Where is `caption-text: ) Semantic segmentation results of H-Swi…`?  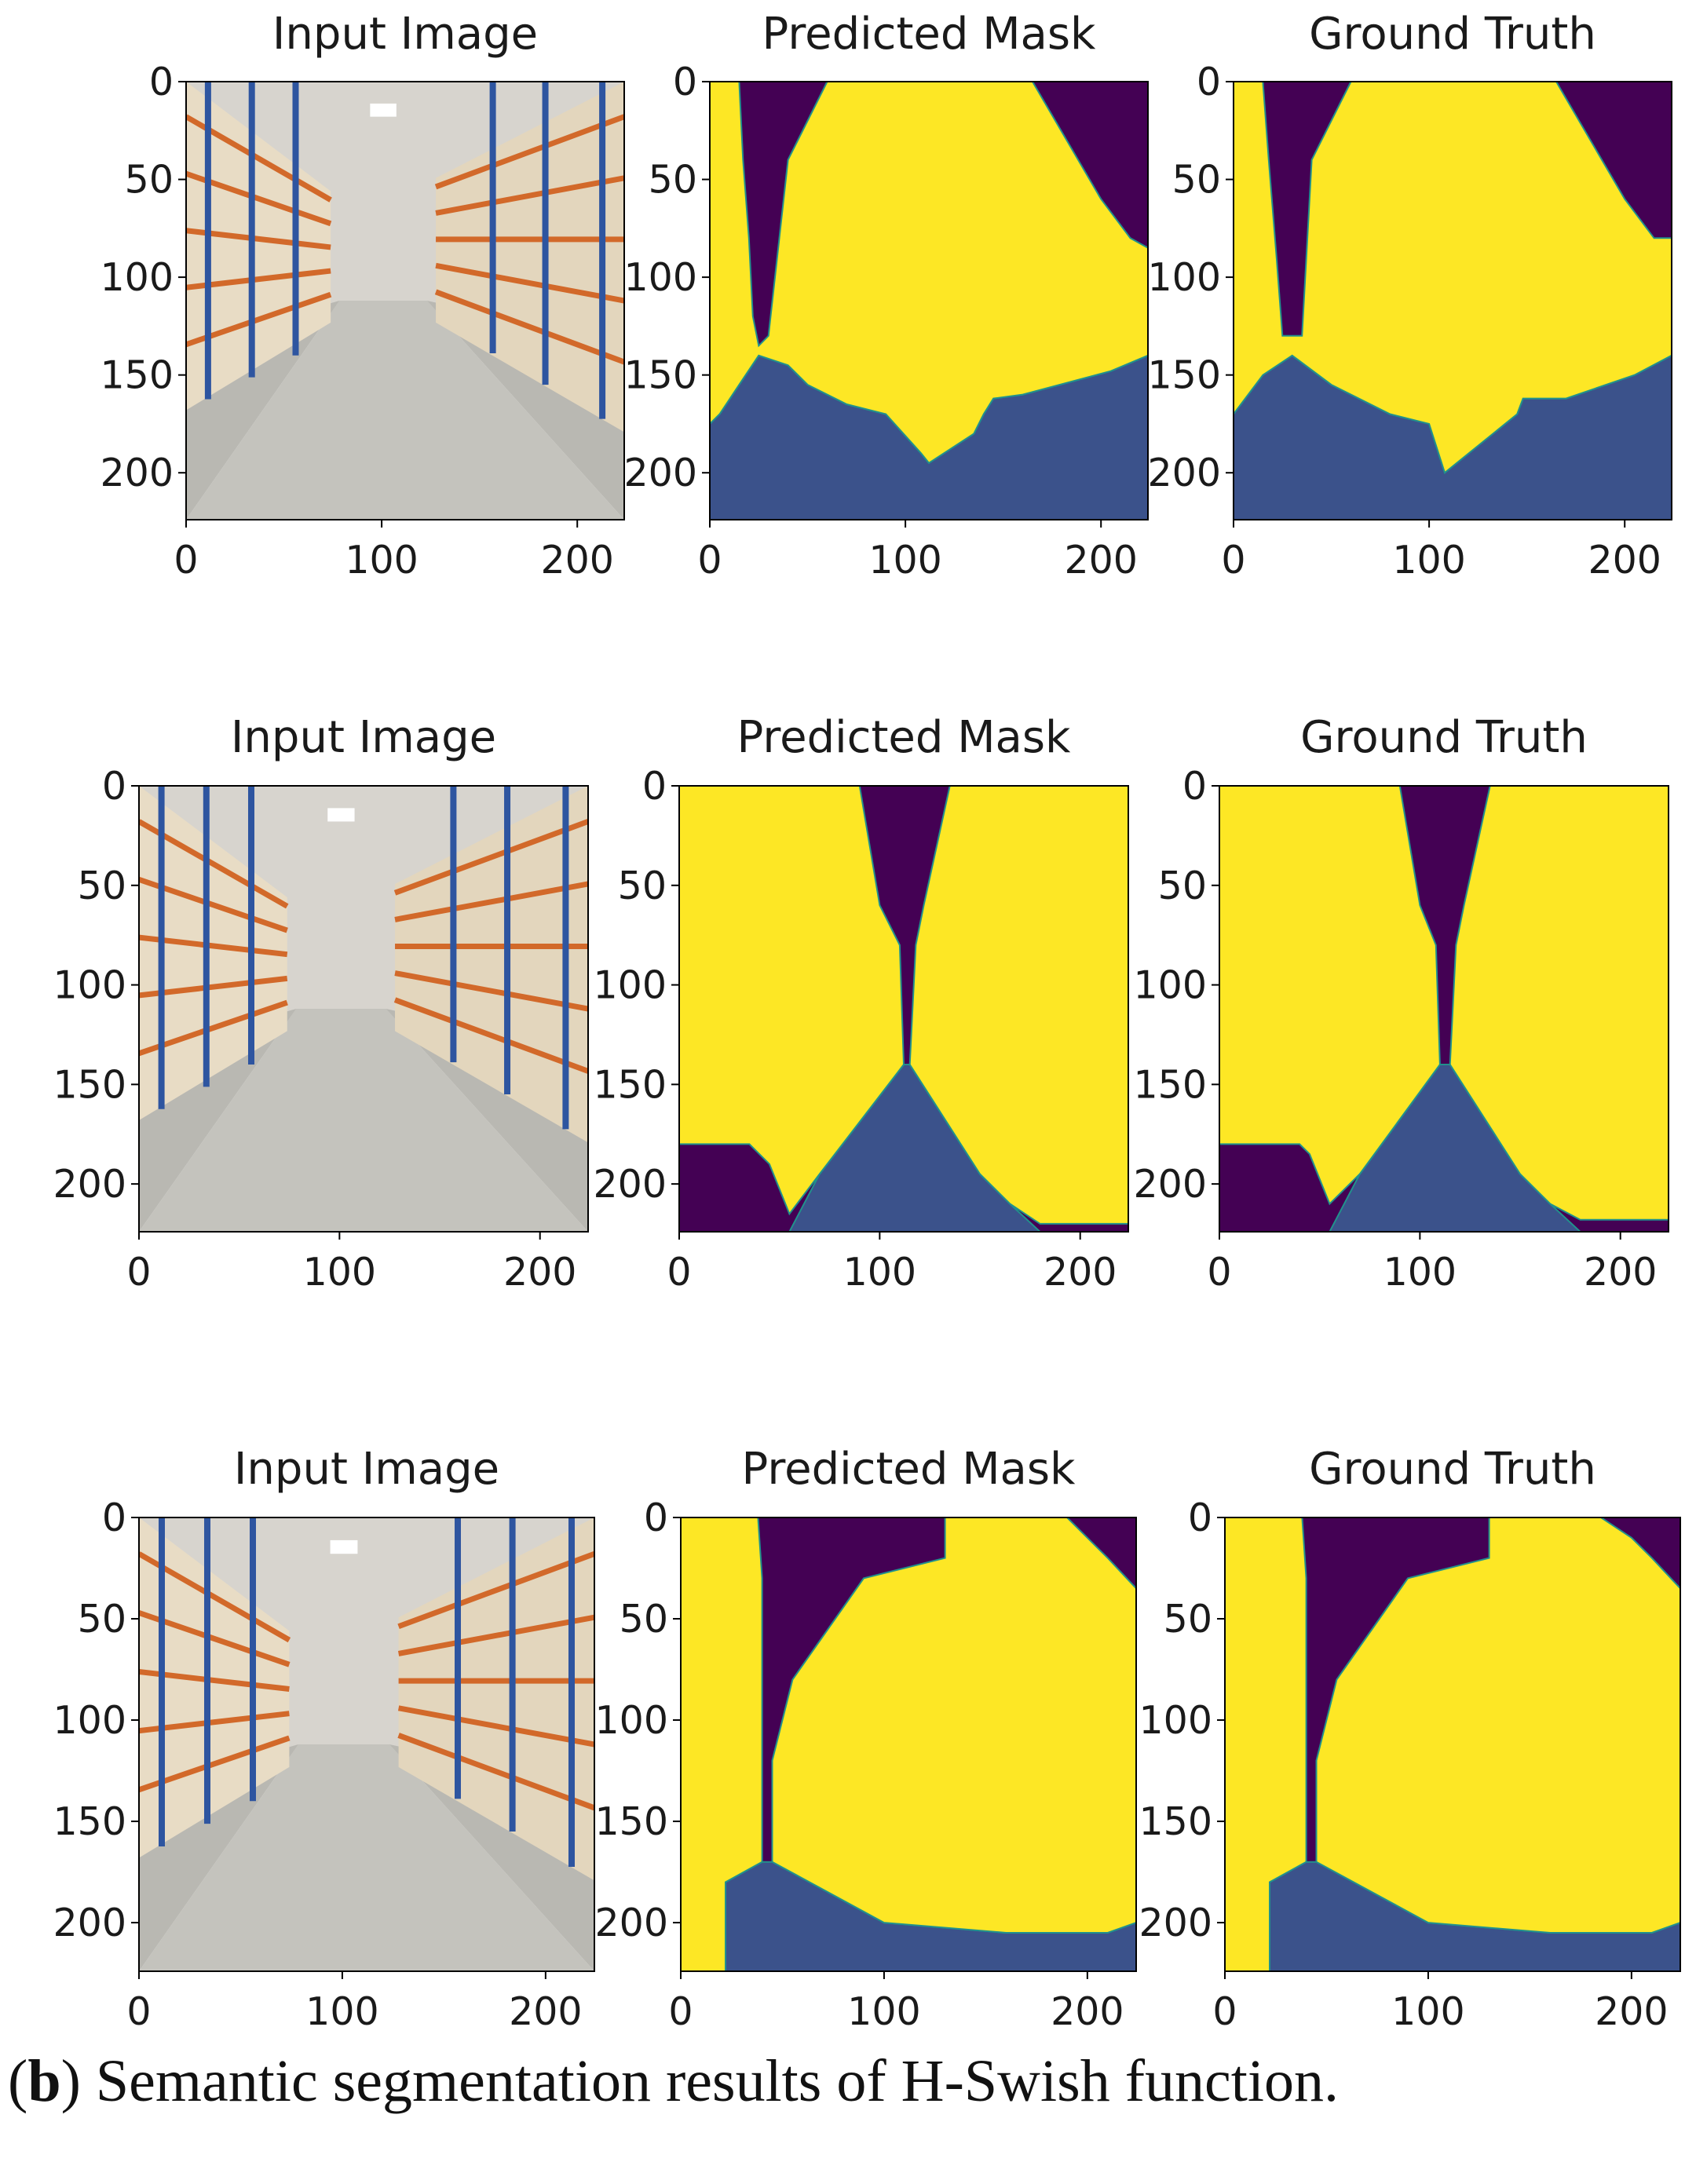 caption-text: ) Semantic segmentation results of H-Swi… is located at coordinates (699, 2081).